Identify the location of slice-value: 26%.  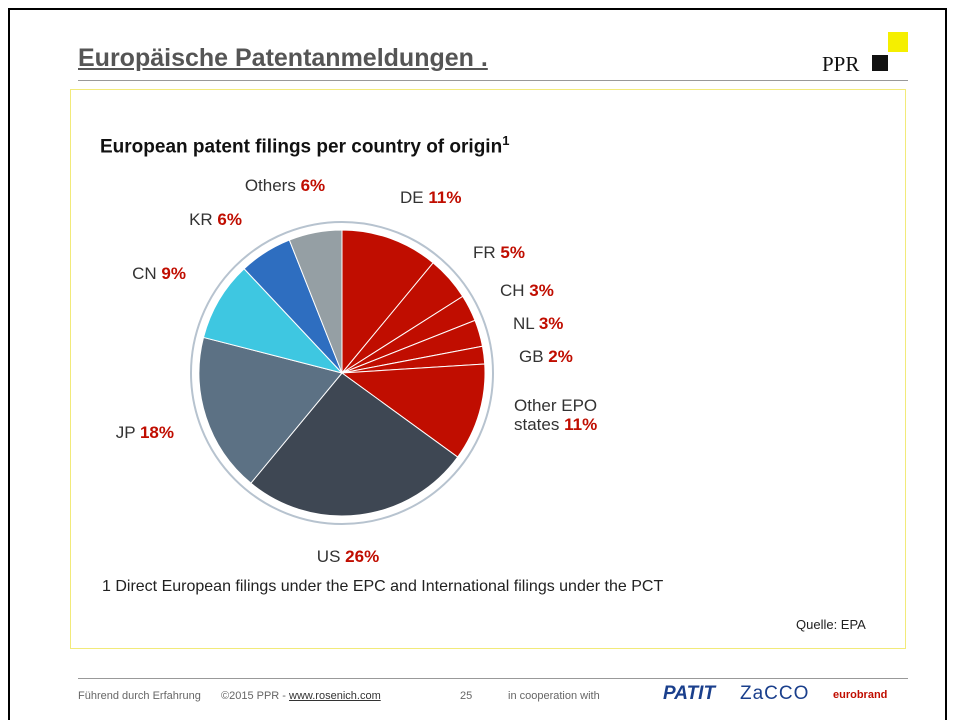
(362, 556).